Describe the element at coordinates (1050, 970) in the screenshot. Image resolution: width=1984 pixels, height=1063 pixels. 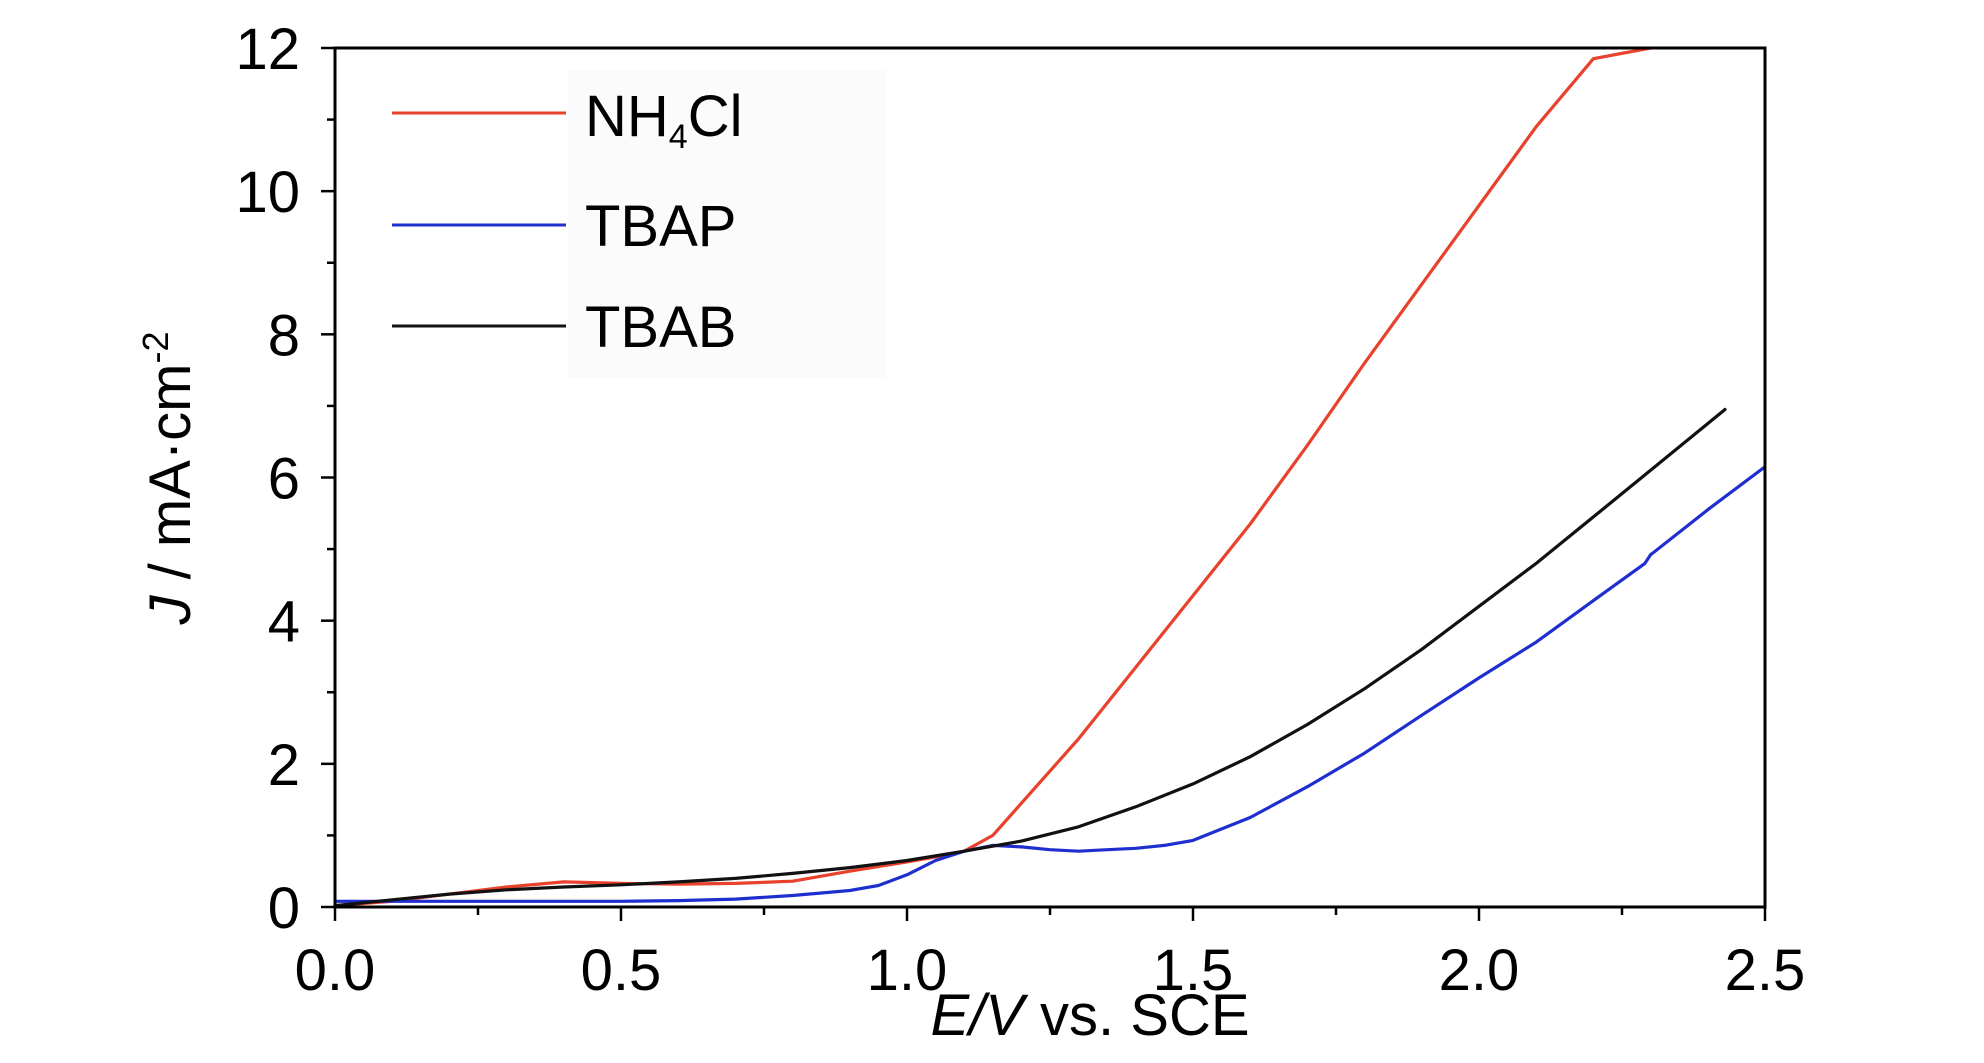
I see `x-axis-tick-labels: 0.0 0.5 1.0 1.5 2.0 2.5` at that location.